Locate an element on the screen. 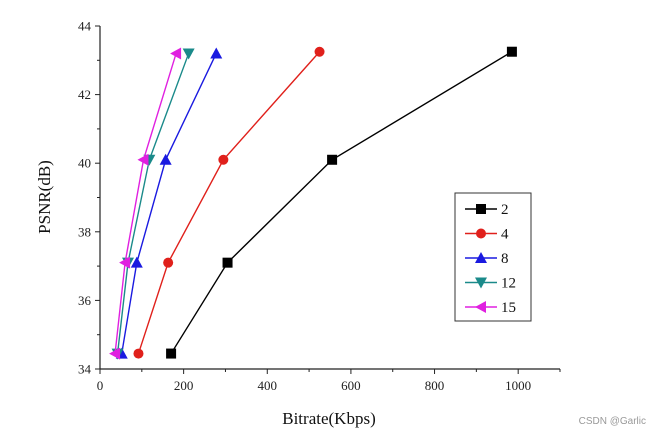 This screenshot has width=655, height=436. legend-box is located at coordinates (493, 257).